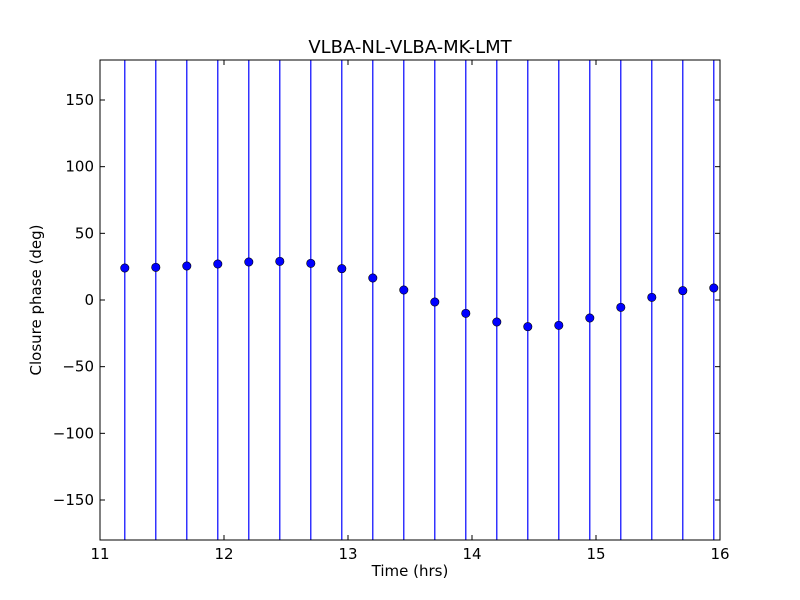  What do you see at coordinates (79, 100) in the screenshot?
I see `y-tick-label: 150` at bounding box center [79, 100].